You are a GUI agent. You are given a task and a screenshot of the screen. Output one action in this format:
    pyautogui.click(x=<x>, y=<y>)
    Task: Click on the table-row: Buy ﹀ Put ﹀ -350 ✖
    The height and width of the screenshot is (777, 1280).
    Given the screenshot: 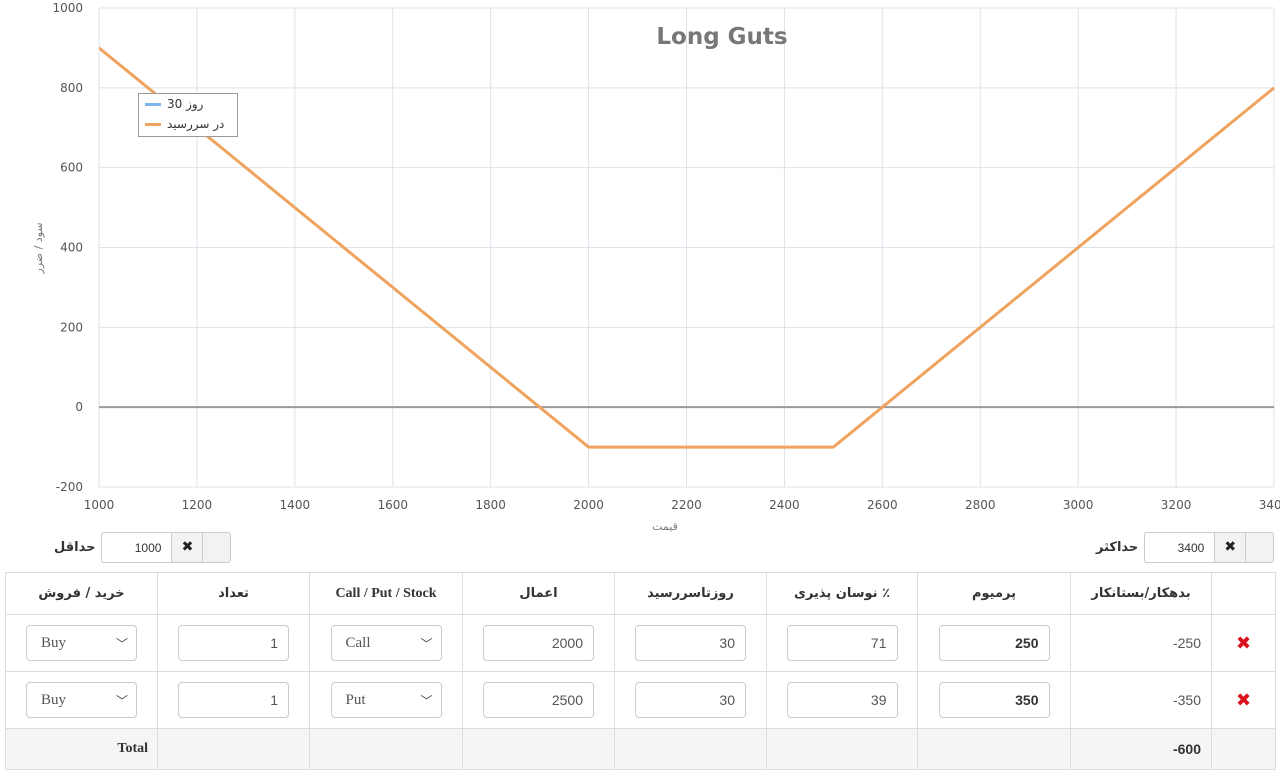 What is the action you would take?
    pyautogui.click(x=640, y=700)
    